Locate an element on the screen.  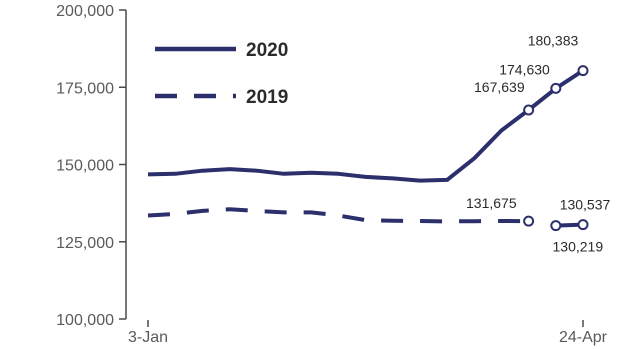
x-tick-label-24-Apr: 24-Apr is located at coordinates (583, 337).